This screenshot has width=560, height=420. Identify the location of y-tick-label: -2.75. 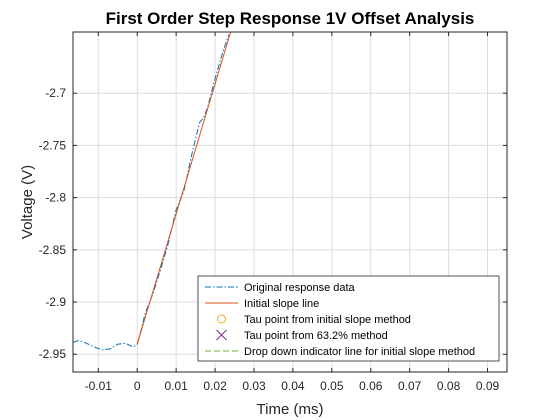
(53, 145).